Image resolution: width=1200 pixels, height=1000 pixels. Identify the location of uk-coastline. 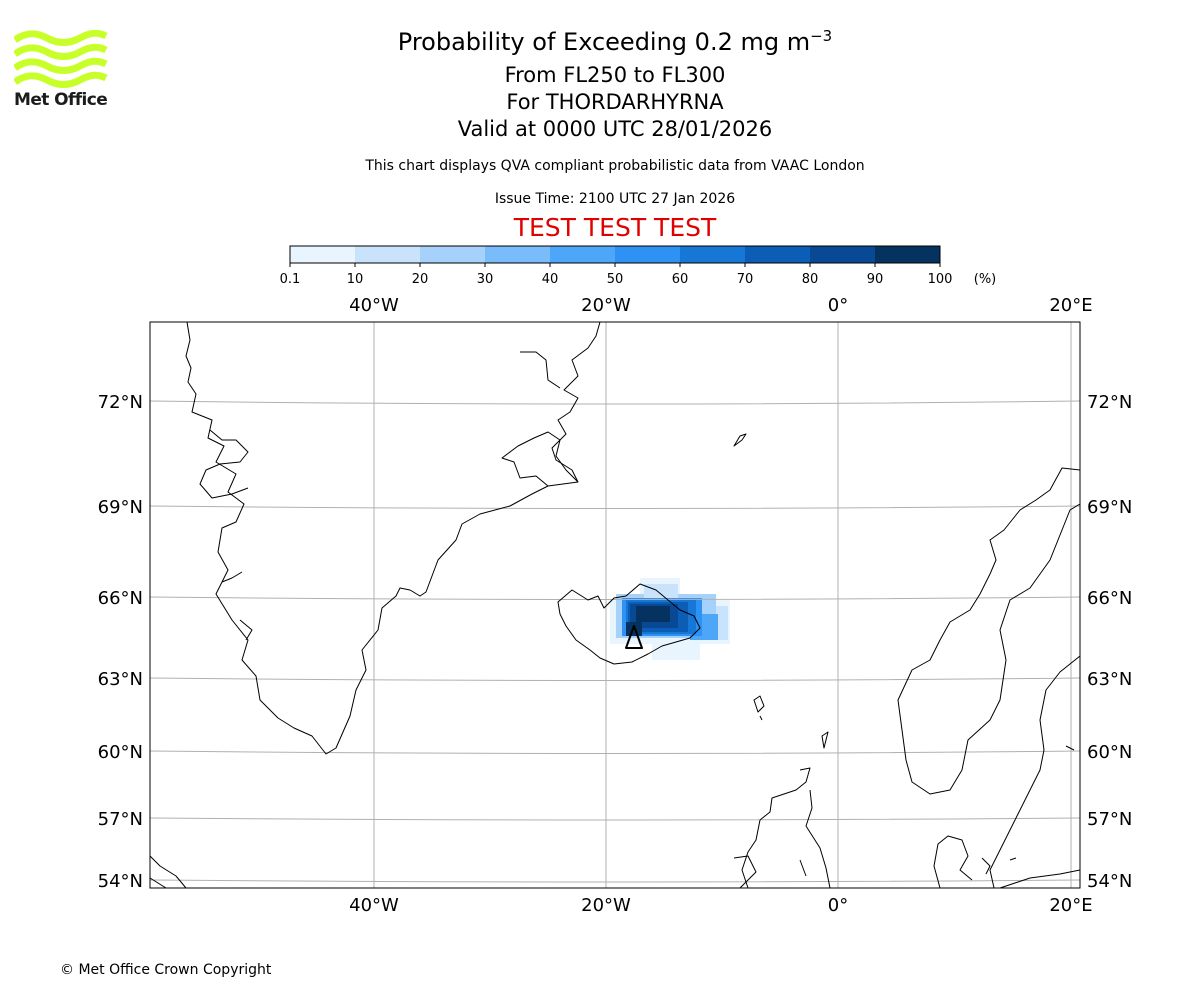
(786, 828).